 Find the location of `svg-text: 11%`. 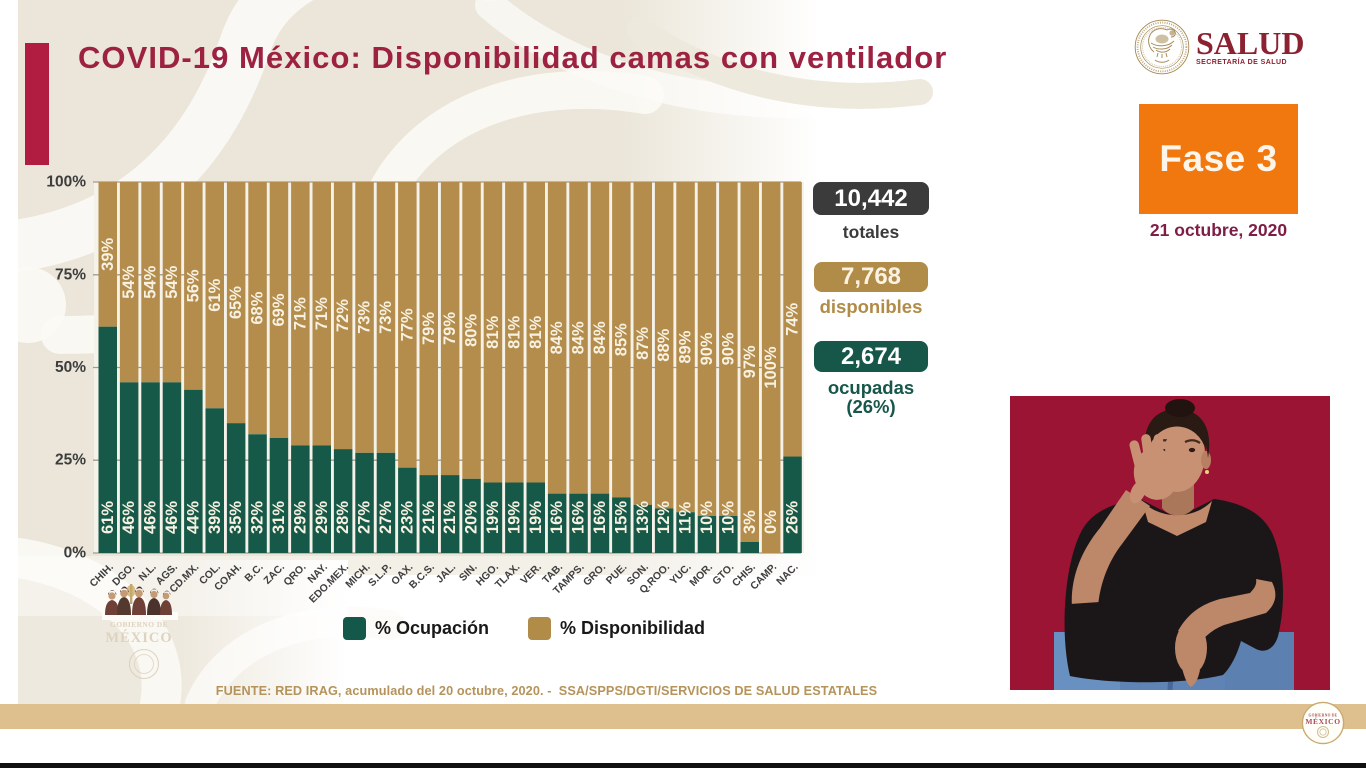

svg-text: 11% is located at coordinates (686, 518).